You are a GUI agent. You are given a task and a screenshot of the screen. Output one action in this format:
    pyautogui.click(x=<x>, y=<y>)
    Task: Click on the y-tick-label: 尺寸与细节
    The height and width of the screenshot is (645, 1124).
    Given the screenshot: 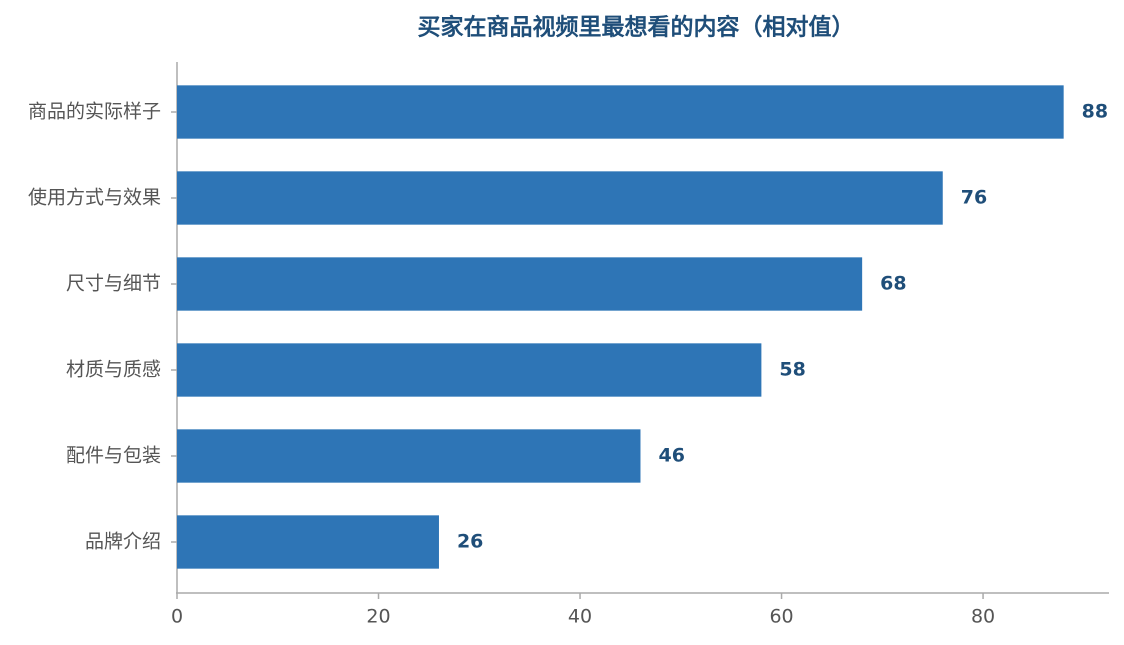 What is the action you would take?
    pyautogui.click(x=113, y=284)
    